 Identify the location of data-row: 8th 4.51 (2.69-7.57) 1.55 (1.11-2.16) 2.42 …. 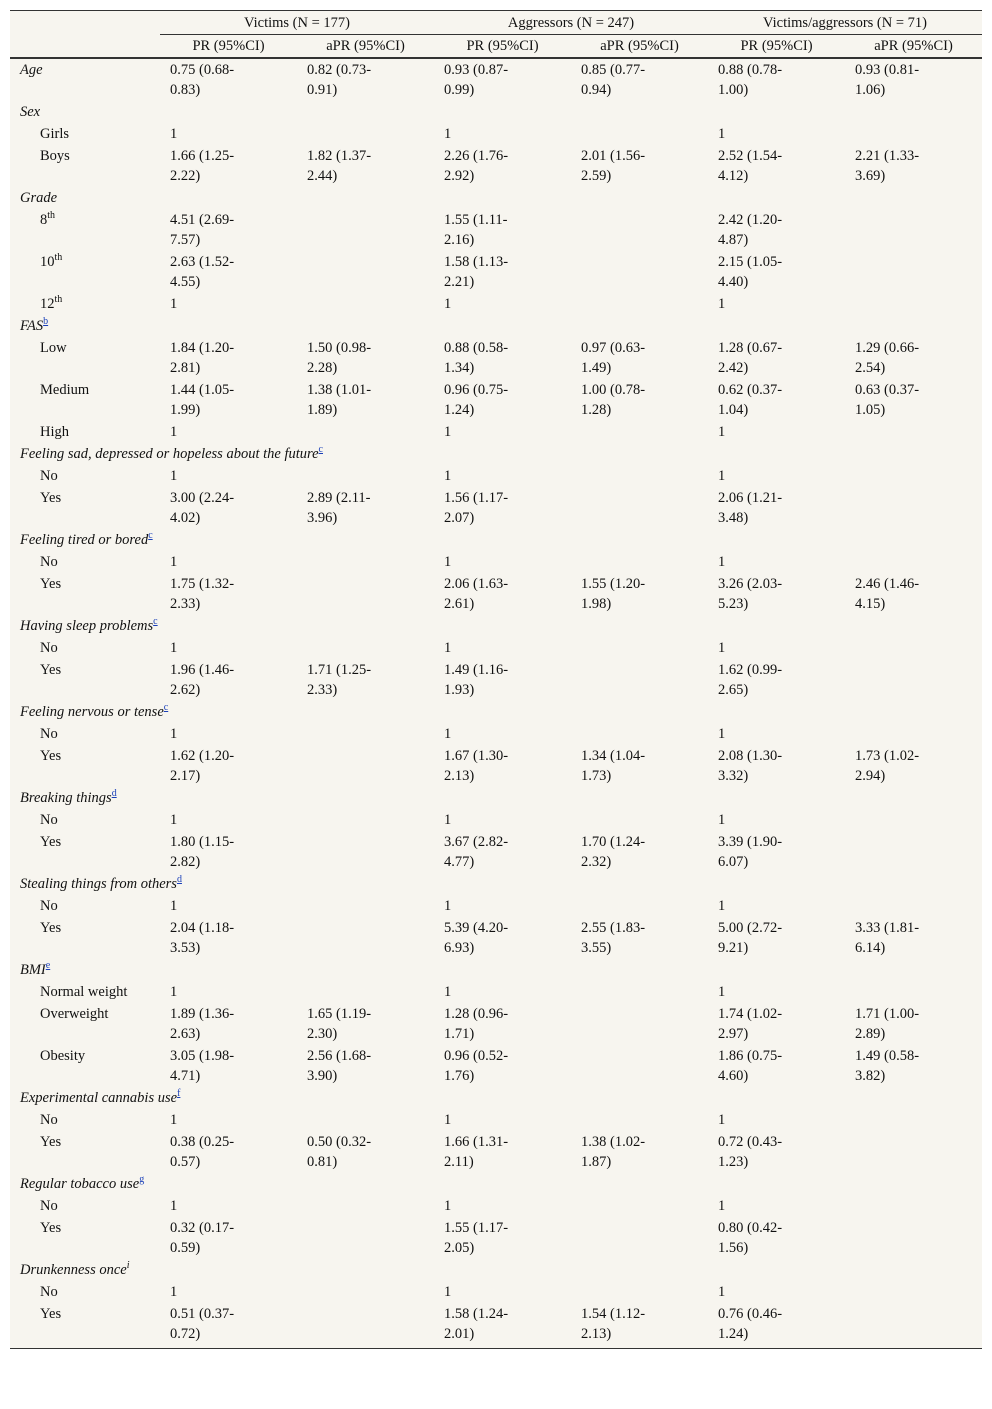
(496, 230).